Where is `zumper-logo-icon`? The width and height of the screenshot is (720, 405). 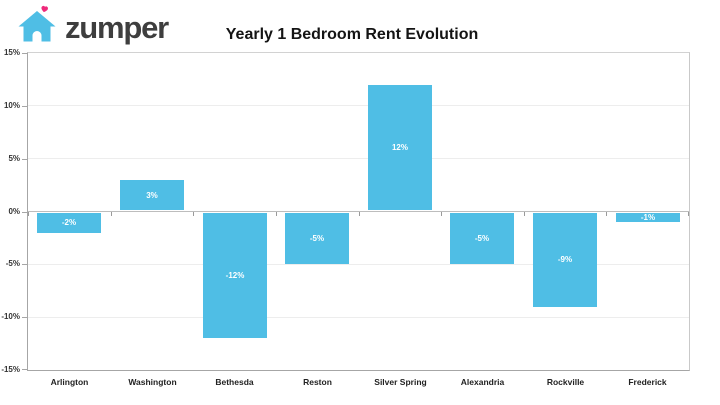
zumper-logo-icon is located at coordinates (37, 23).